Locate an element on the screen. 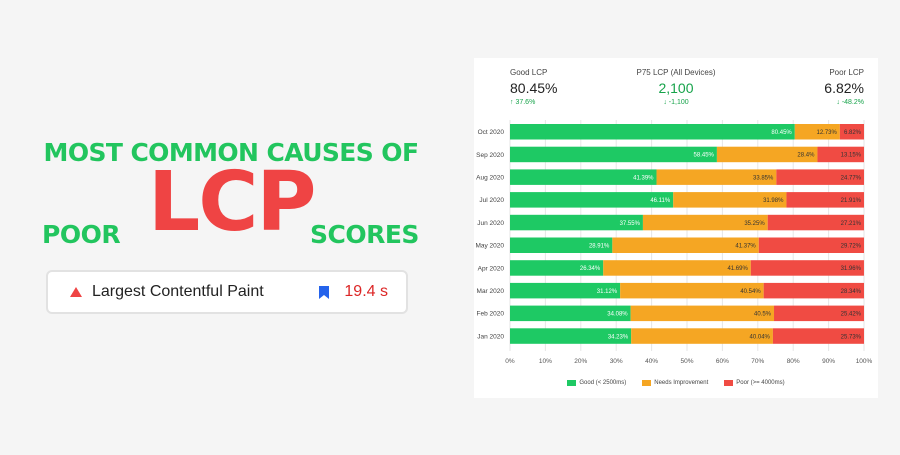 The height and width of the screenshot is (455, 900). summary-poor: Poor LCP 6.82% ↓ -48.2% is located at coordinates (844, 87).